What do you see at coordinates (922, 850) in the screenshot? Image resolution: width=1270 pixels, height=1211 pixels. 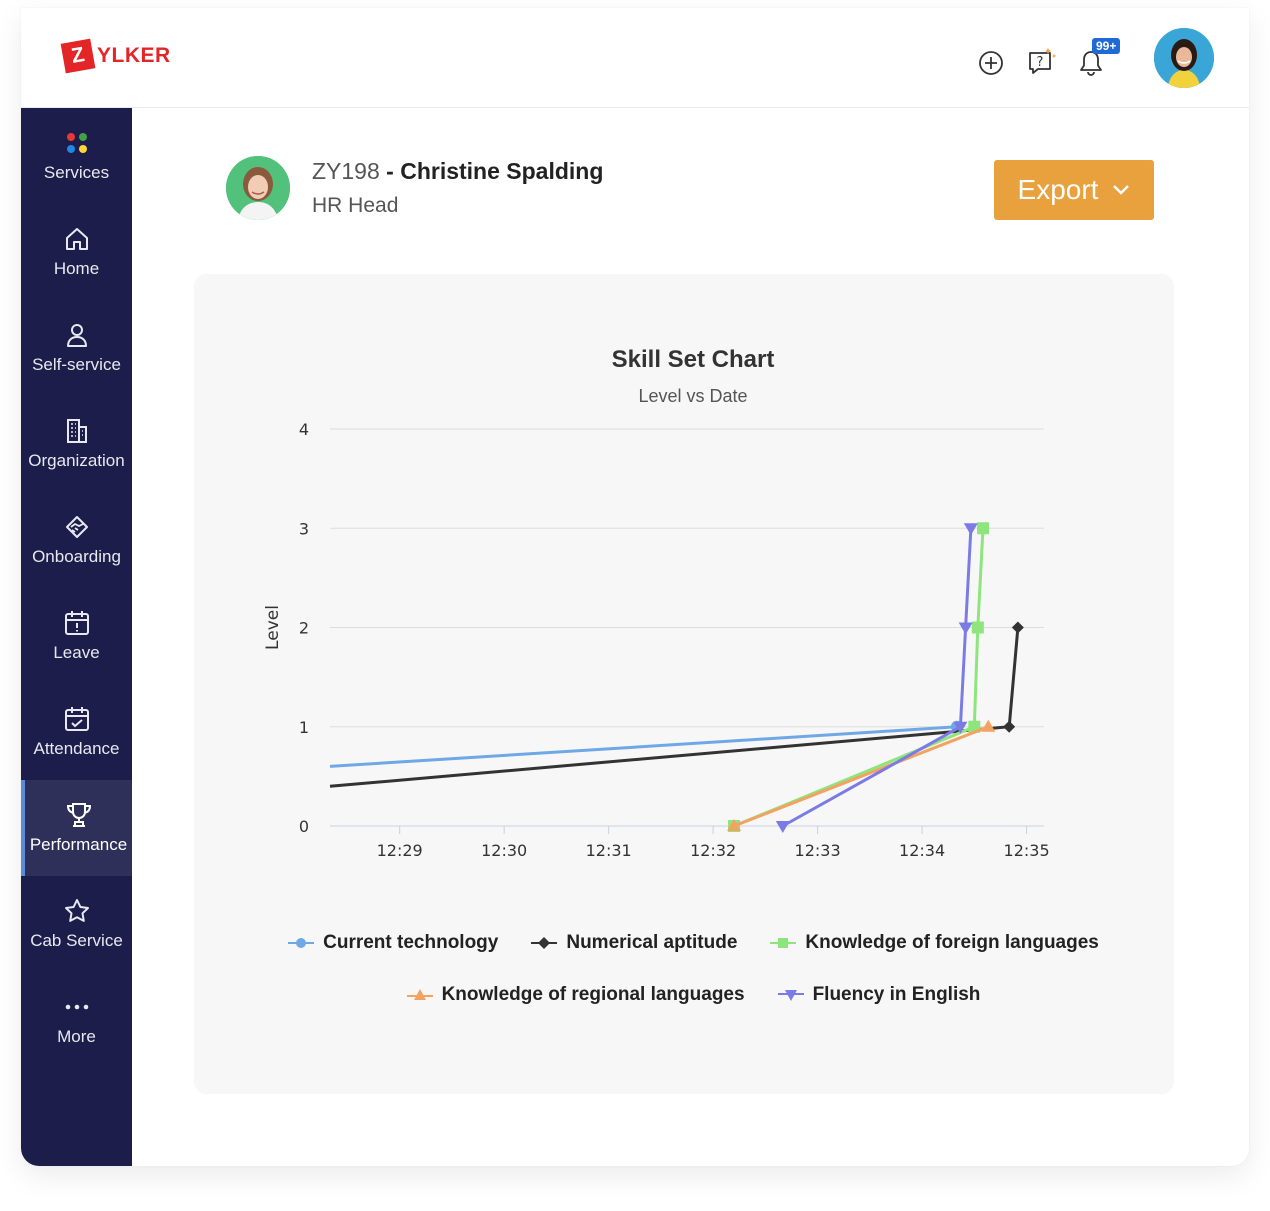 I see `x-tick-label: 12:34` at bounding box center [922, 850].